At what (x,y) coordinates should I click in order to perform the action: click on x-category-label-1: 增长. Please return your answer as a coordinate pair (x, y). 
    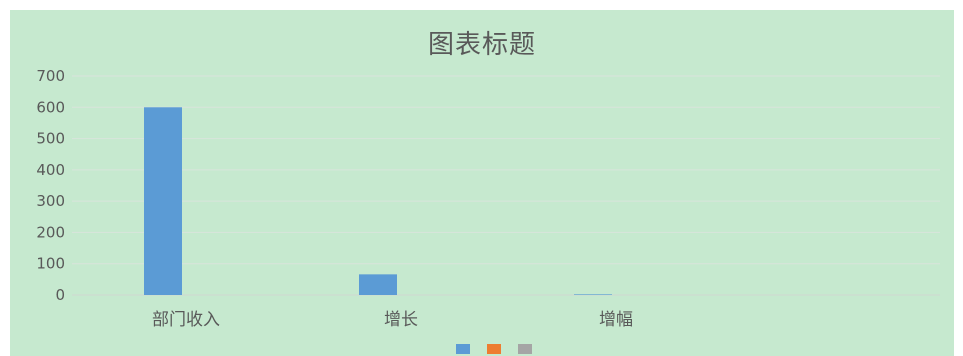
    Looking at the image, I should click on (401, 320).